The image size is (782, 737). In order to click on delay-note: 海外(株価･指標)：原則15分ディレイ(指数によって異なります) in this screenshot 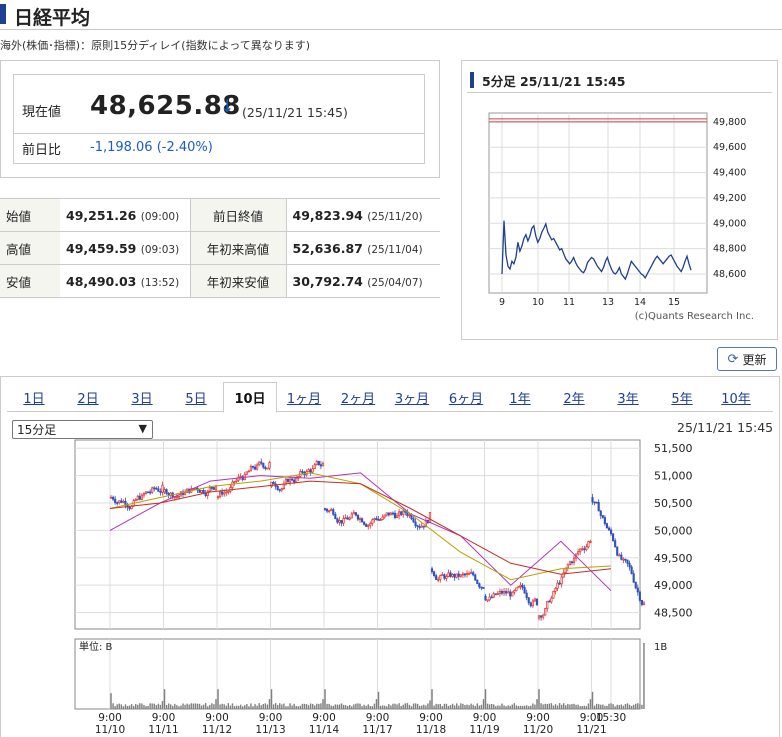, I will do `click(155, 45)`.